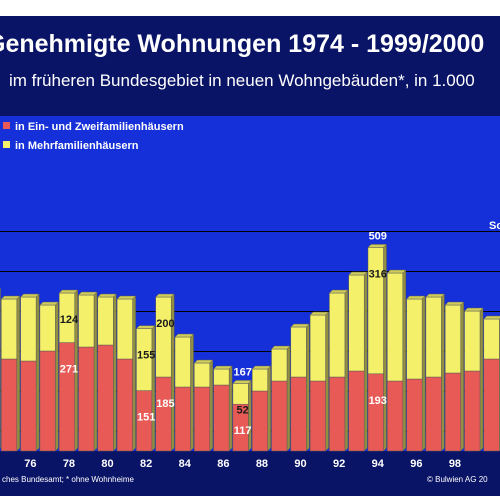 Image resolution: width=500 pixels, height=500 pixels. What do you see at coordinates (165, 404) in the screenshot?
I see `data-label-1983-0: 185` at bounding box center [165, 404].